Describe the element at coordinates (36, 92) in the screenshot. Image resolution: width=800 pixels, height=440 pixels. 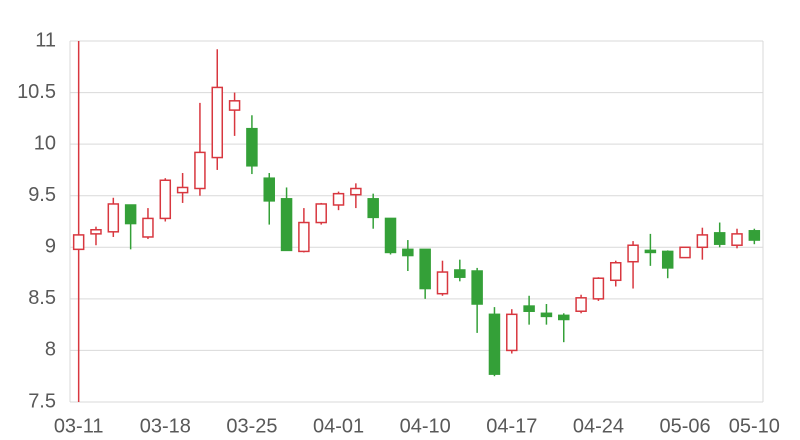
I see `y-tick-label: 10.5` at that location.